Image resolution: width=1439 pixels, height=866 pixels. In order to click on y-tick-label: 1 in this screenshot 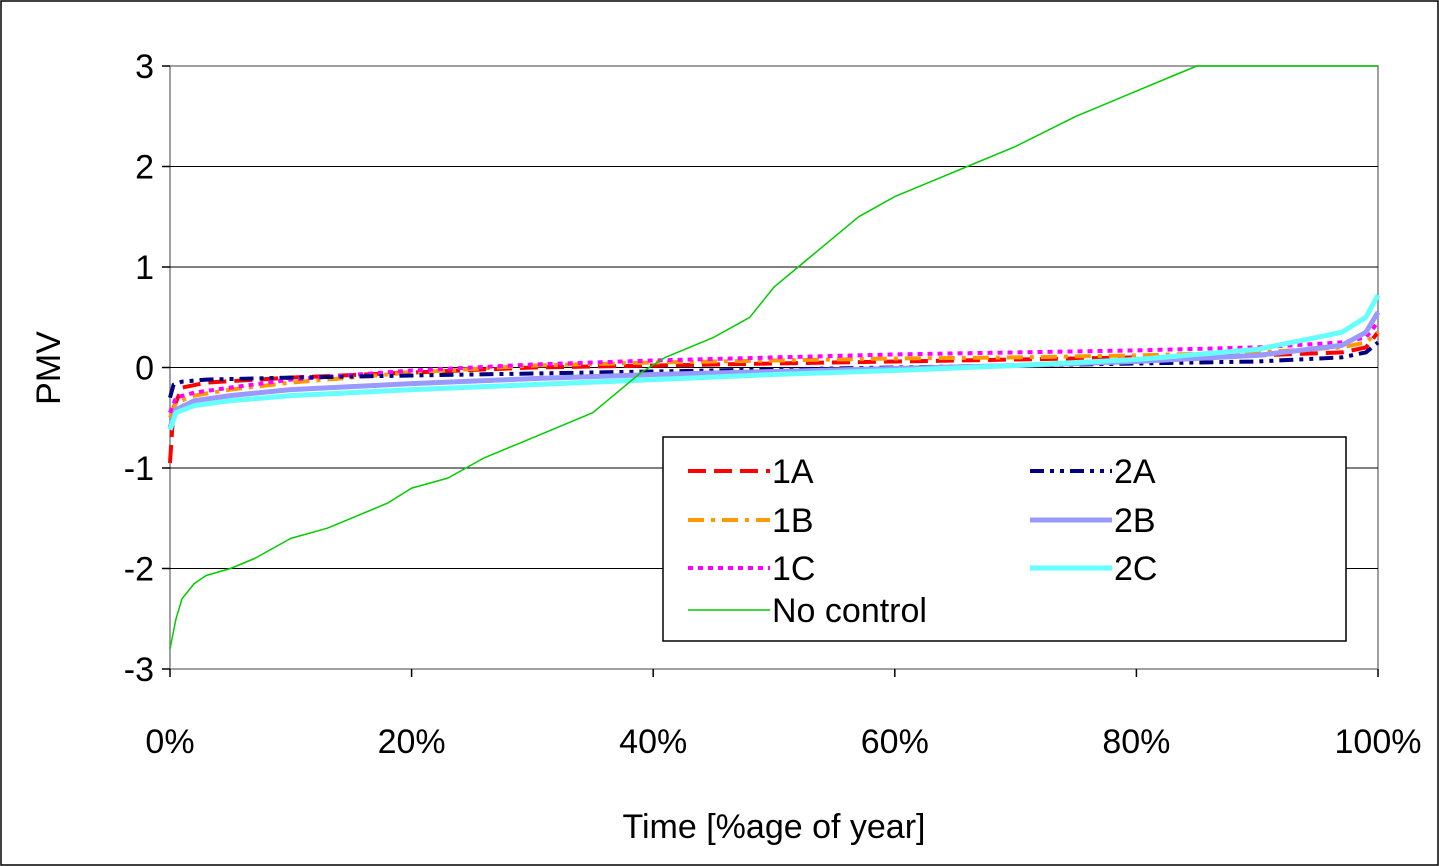, I will do `click(144, 268)`.